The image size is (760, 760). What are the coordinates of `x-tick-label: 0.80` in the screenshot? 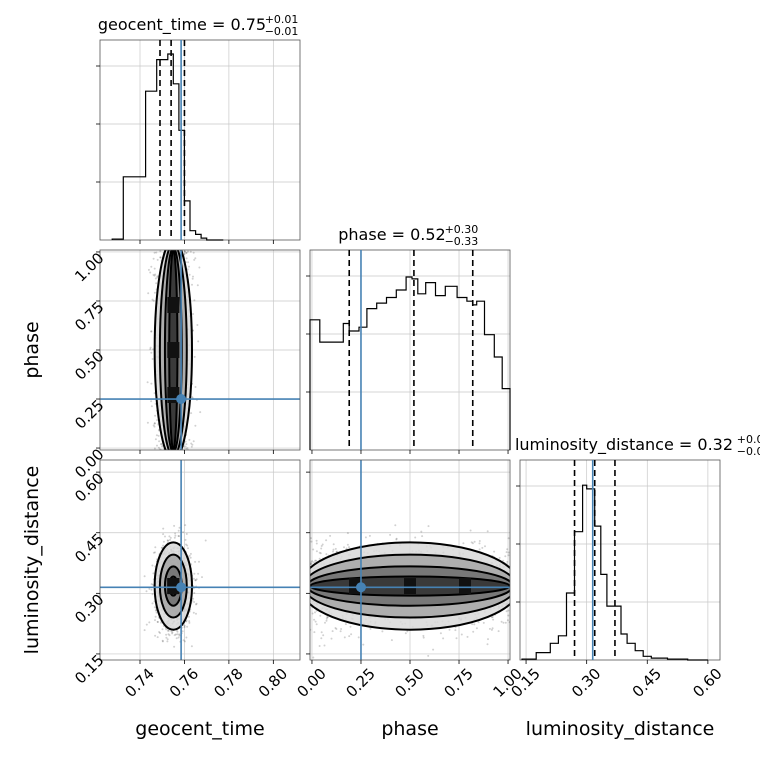 It's located at (273, 683).